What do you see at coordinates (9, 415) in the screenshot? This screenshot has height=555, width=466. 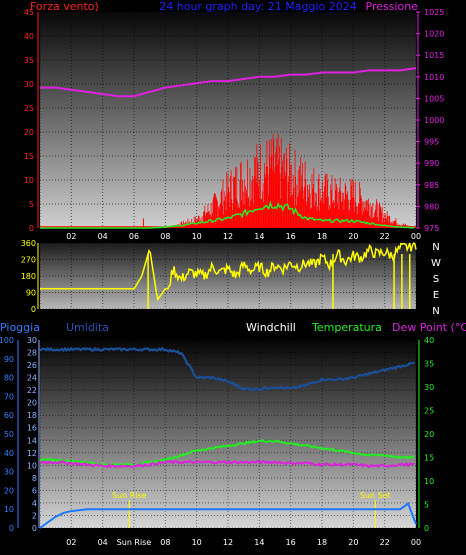 I see `tick-label-outer: 60` at bounding box center [9, 415].